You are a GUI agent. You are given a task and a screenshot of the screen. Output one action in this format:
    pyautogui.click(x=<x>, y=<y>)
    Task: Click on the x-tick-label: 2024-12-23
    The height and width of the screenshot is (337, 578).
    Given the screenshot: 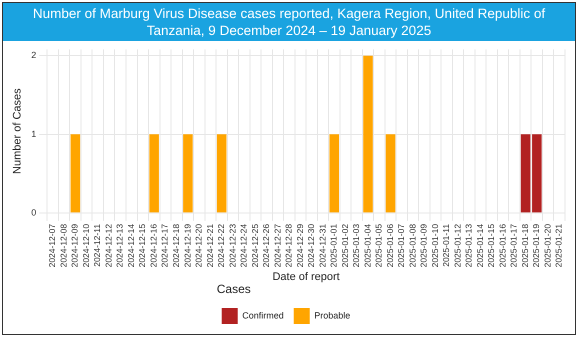 What is the action you would take?
    pyautogui.click(x=232, y=246)
    